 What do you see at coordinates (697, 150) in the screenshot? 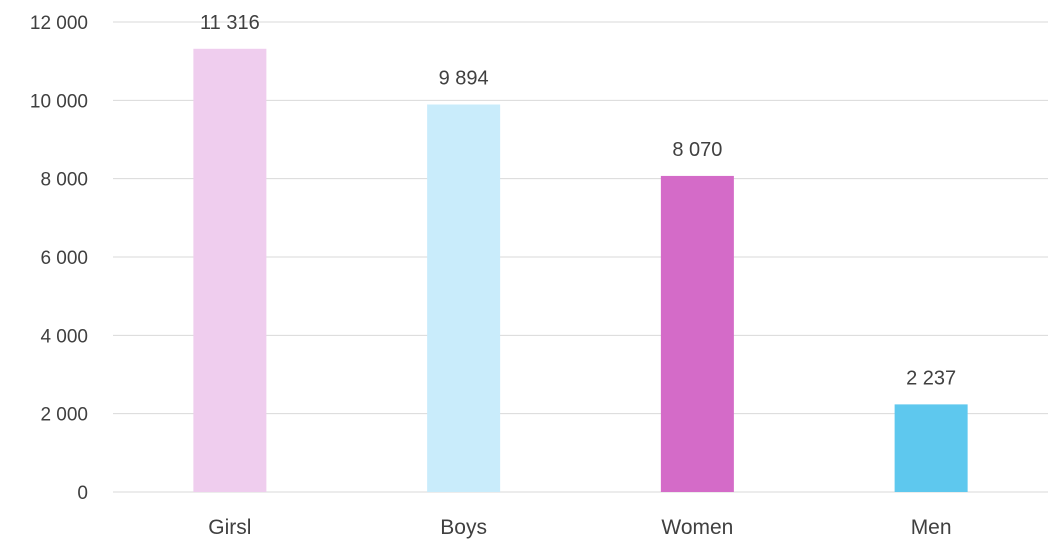
I see `value-label: 8 070` at bounding box center [697, 150].